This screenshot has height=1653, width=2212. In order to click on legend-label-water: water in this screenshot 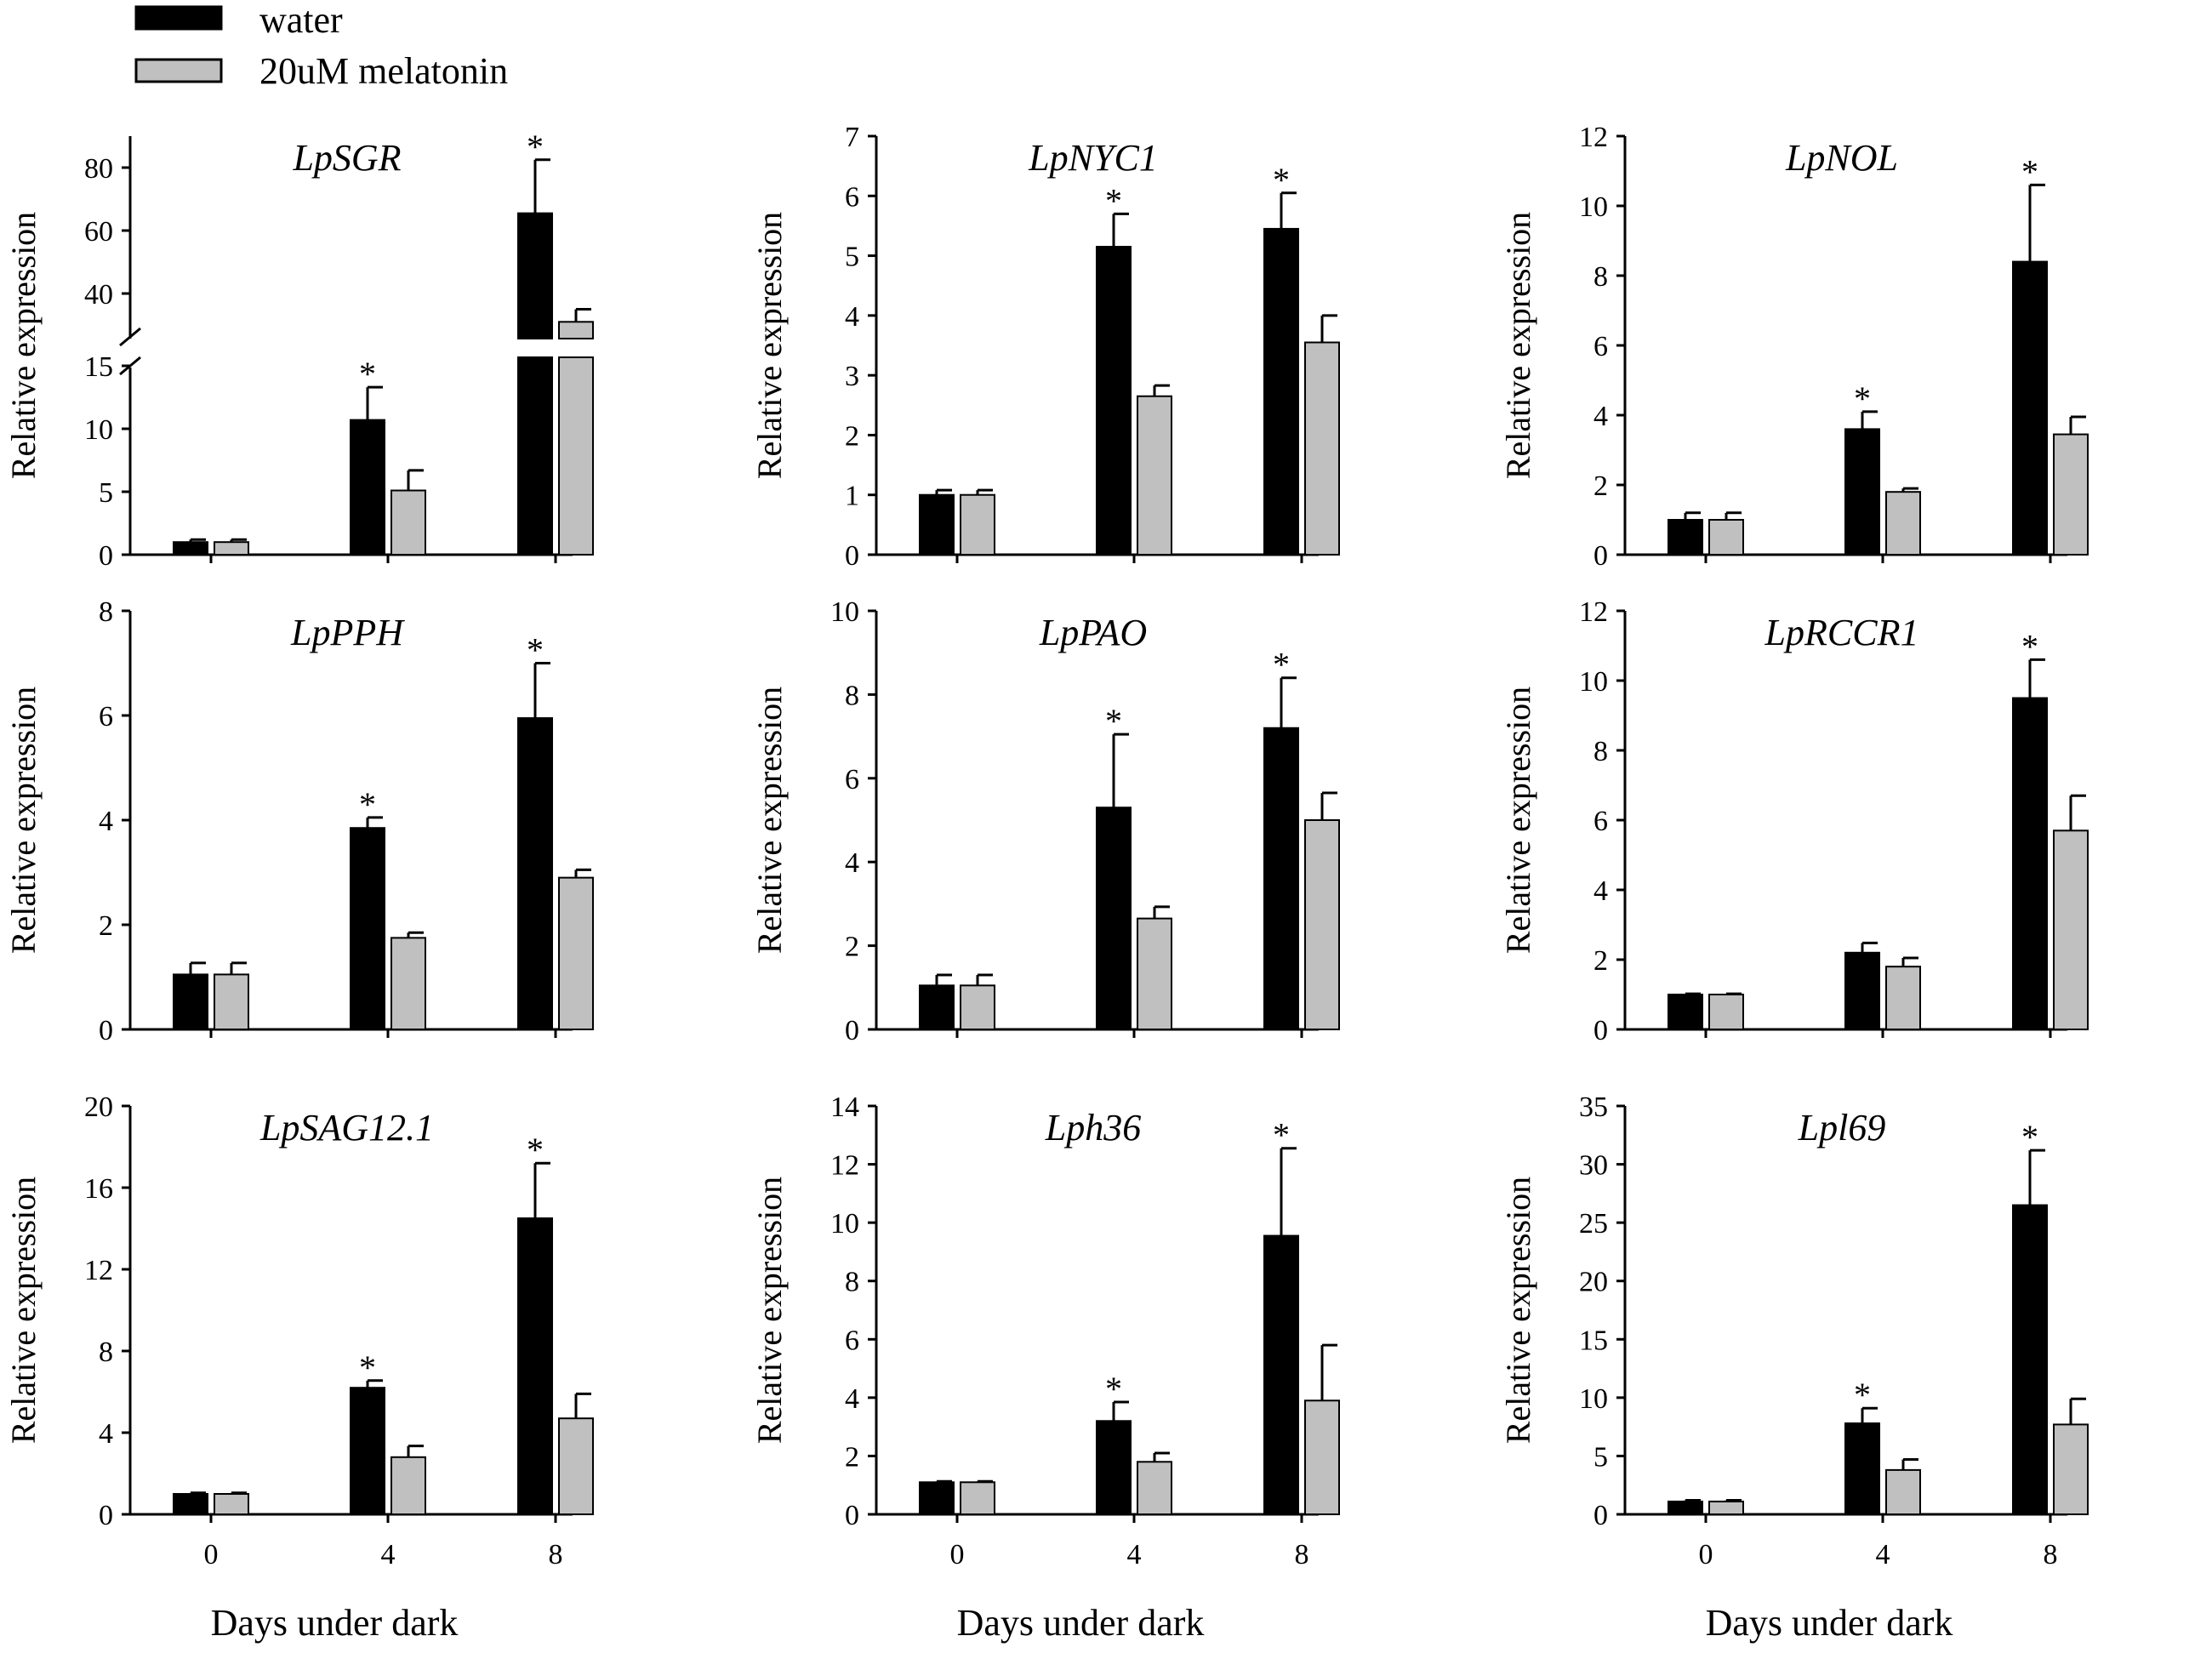, I will do `click(301, 21)`.